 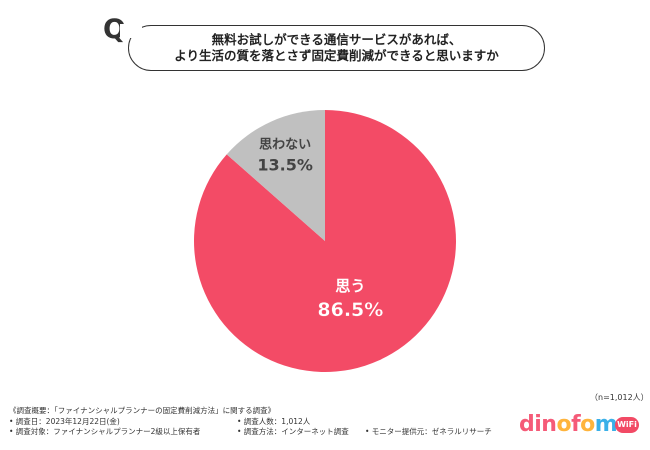 What do you see at coordinates (350, 286) in the screenshot?
I see `slice-label: 思う` at bounding box center [350, 286].